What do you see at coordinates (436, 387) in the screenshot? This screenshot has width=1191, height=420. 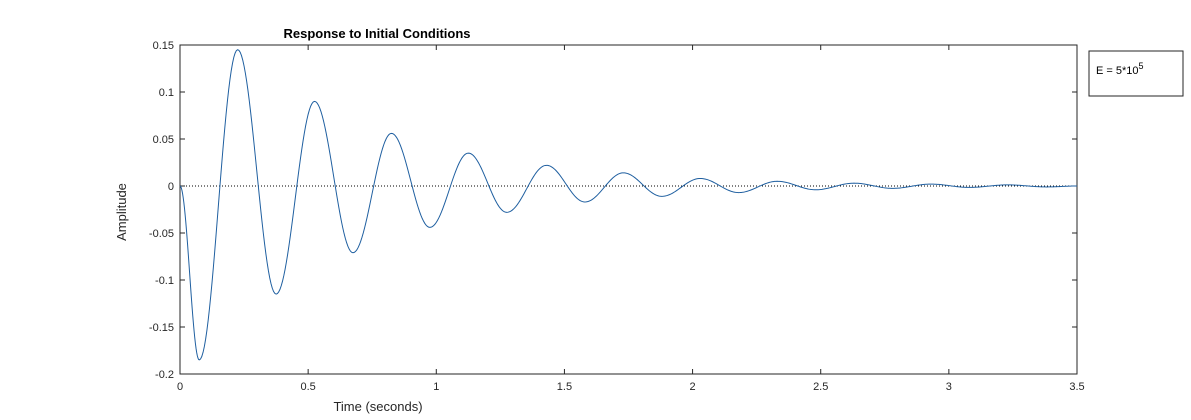 I see `x-tick-label: 1` at bounding box center [436, 387].